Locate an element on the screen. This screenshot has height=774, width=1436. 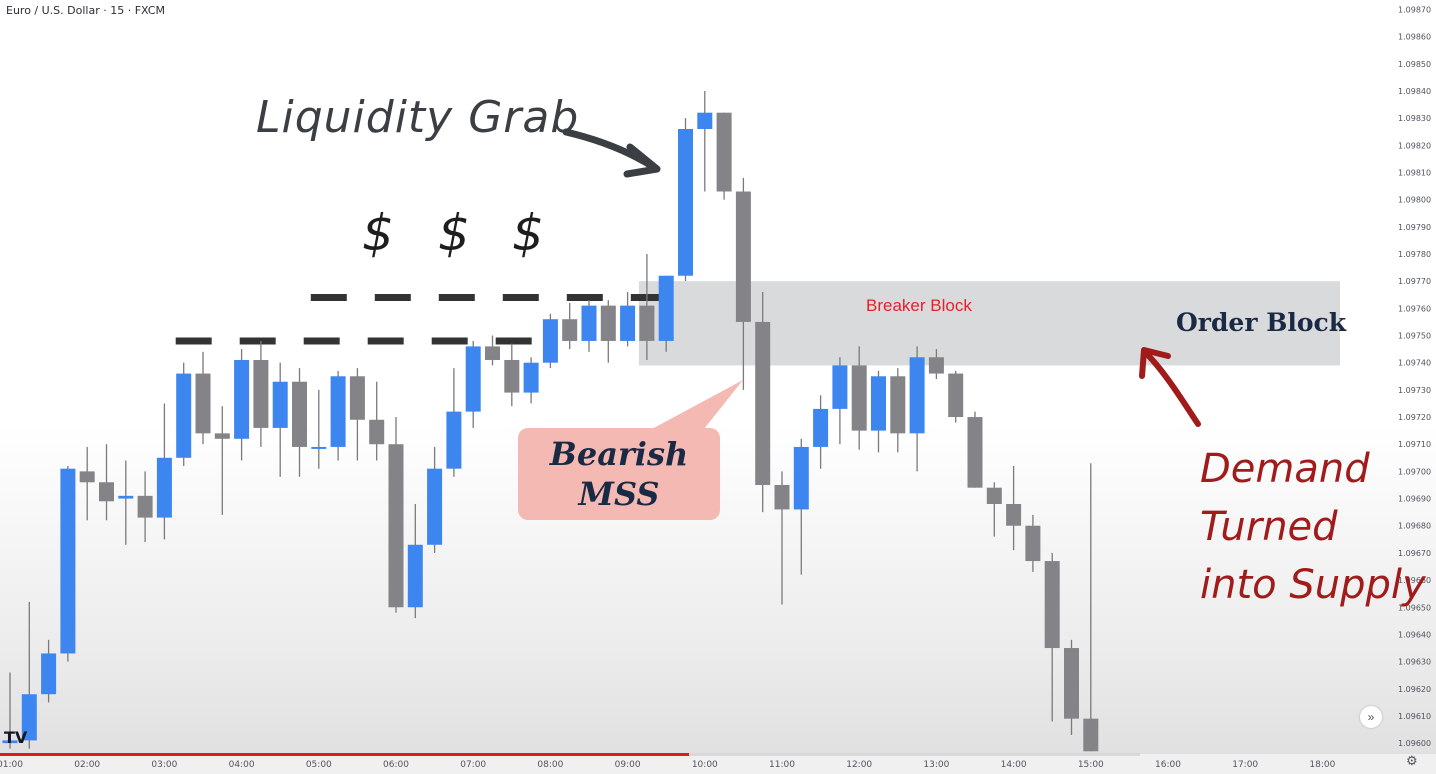
price-tick-label: 1.09690 is located at coordinates (1414, 499).